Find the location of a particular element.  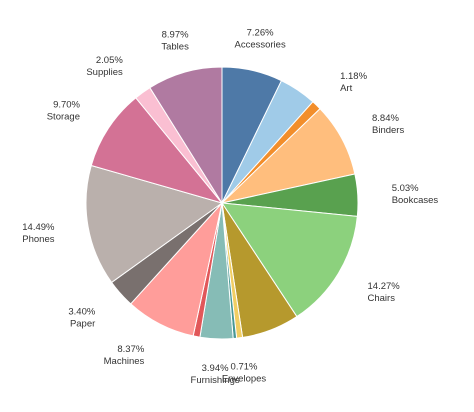

pie-category-label-envelopes: Envelopes is located at coordinates (244, 379).